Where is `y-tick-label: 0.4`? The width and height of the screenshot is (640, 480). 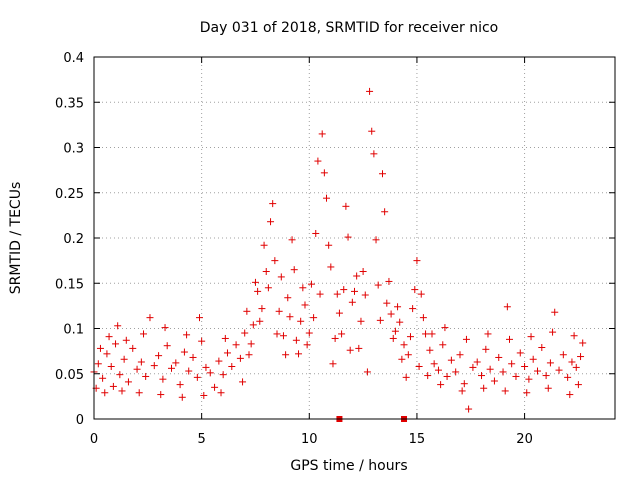
y-tick-label: 0.4 is located at coordinates (73, 58).